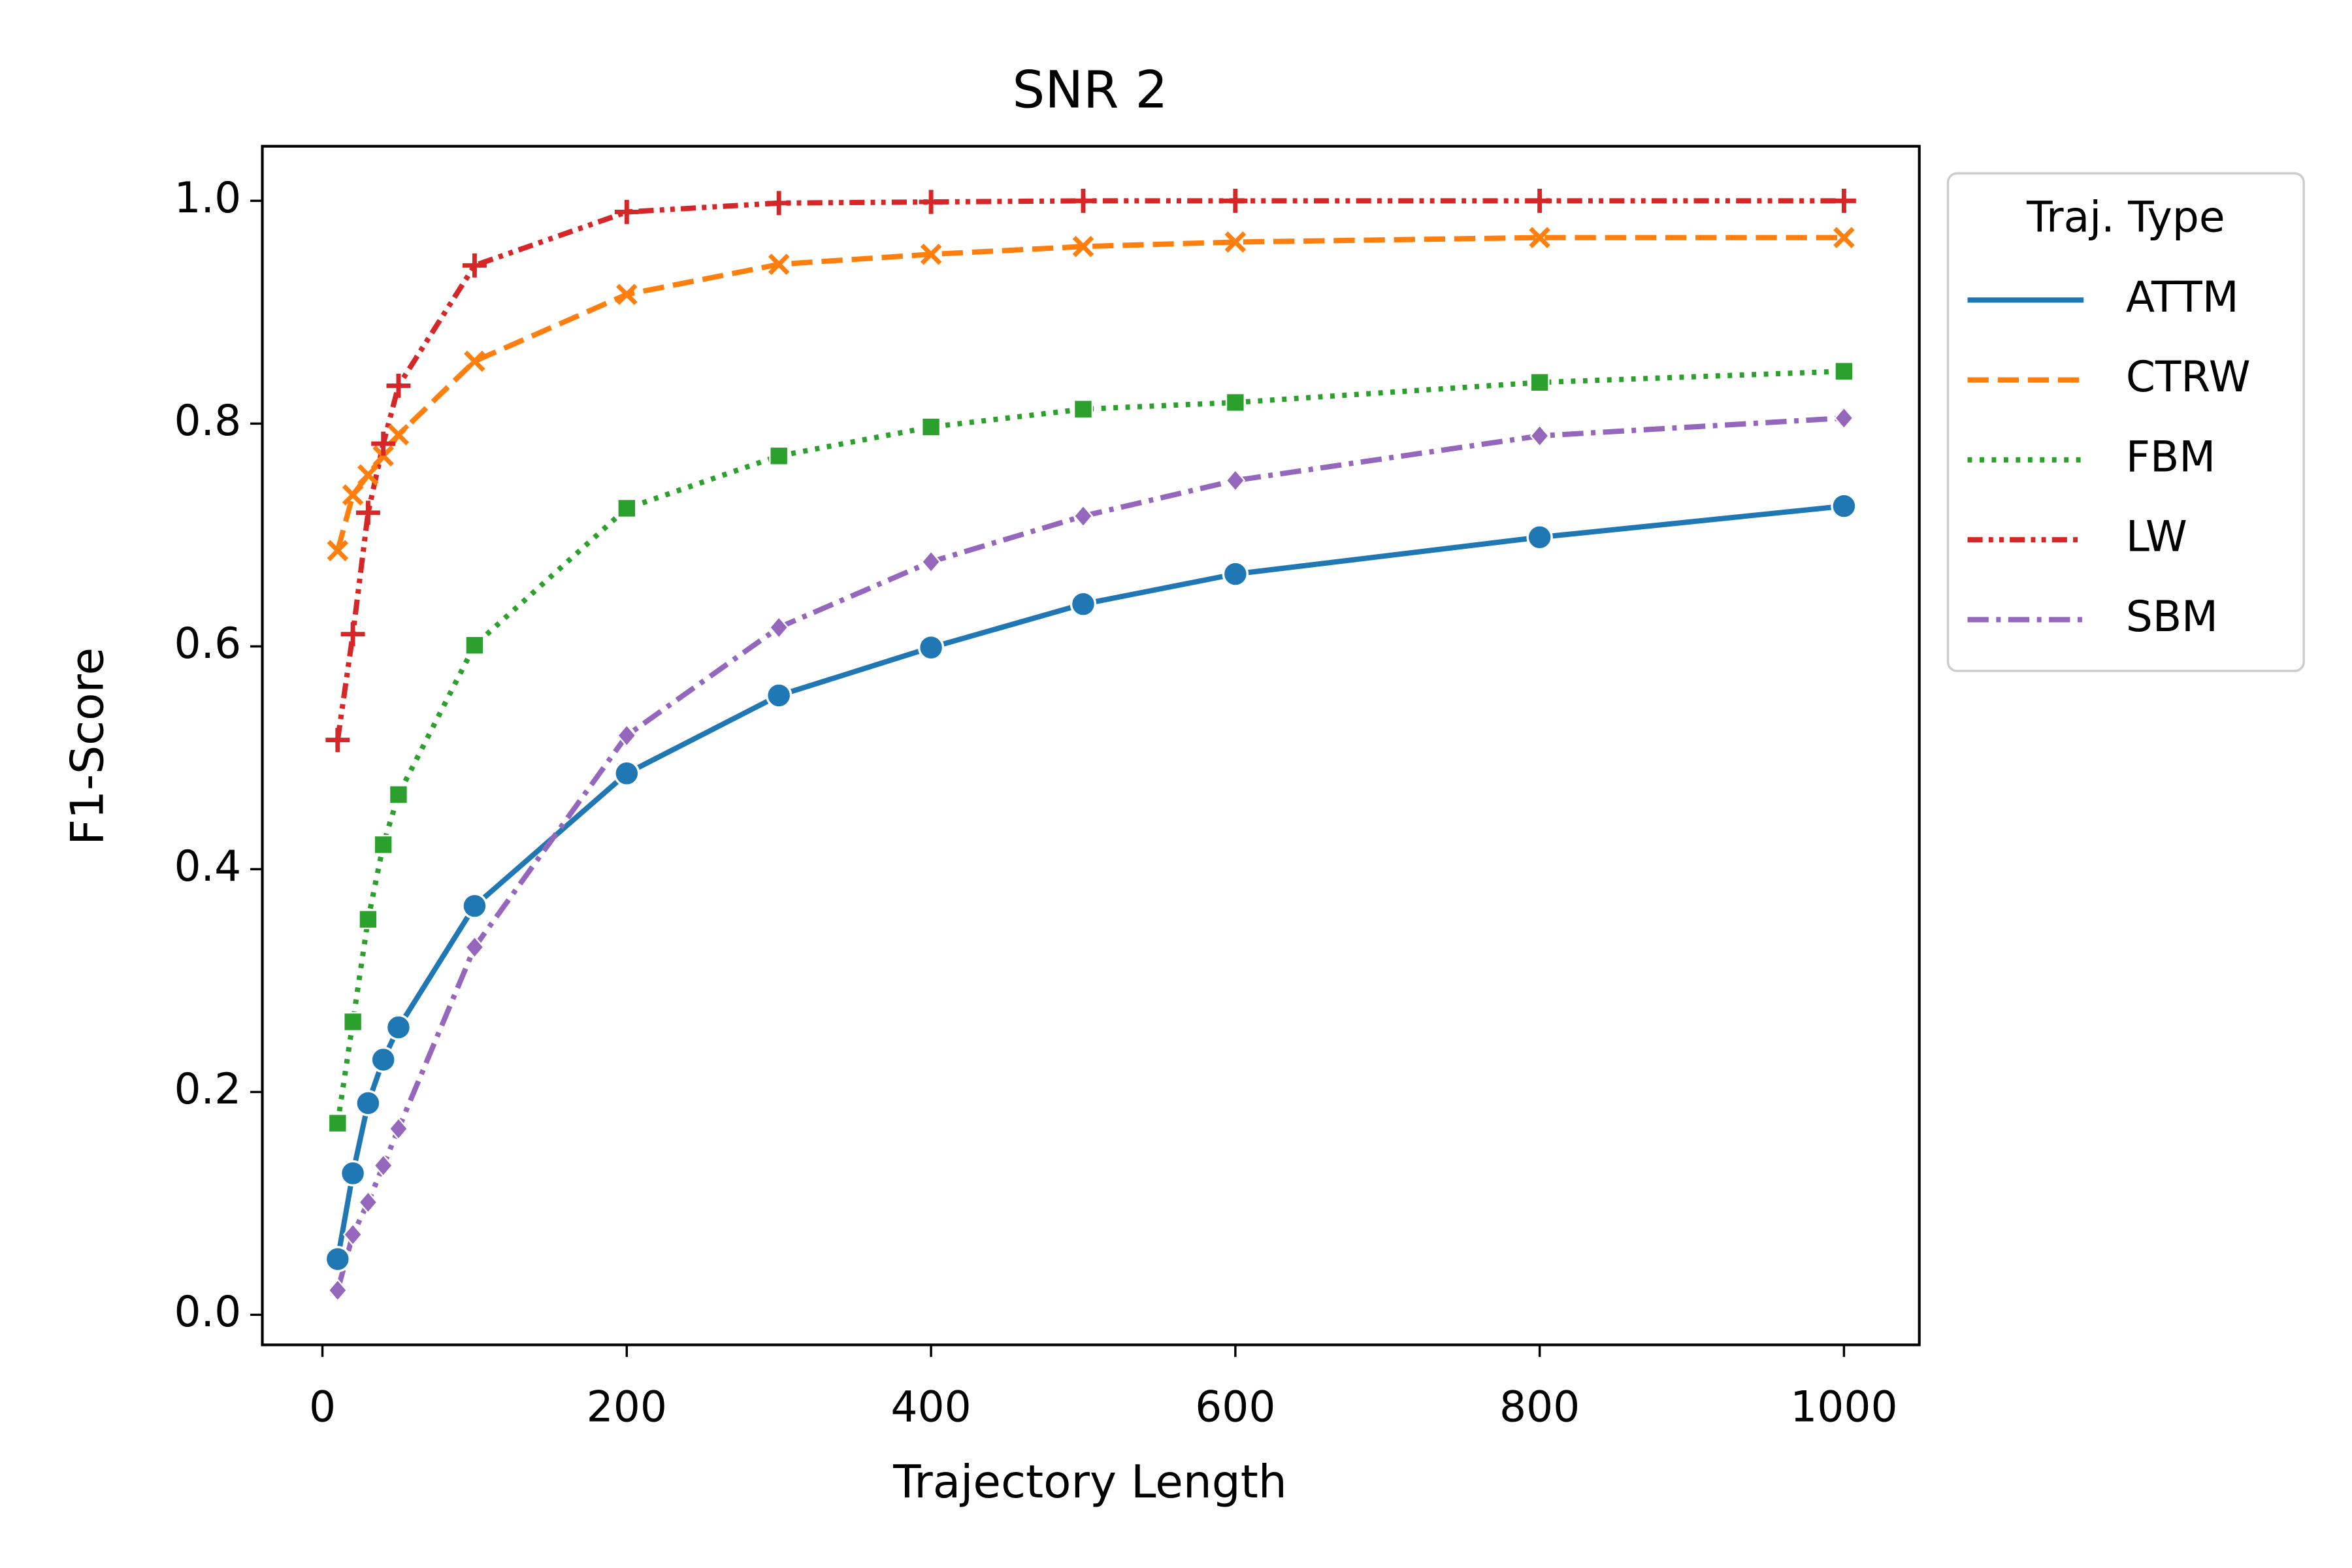  What do you see at coordinates (2125, 217) in the screenshot?
I see `legend-title: Traj. Type` at bounding box center [2125, 217].